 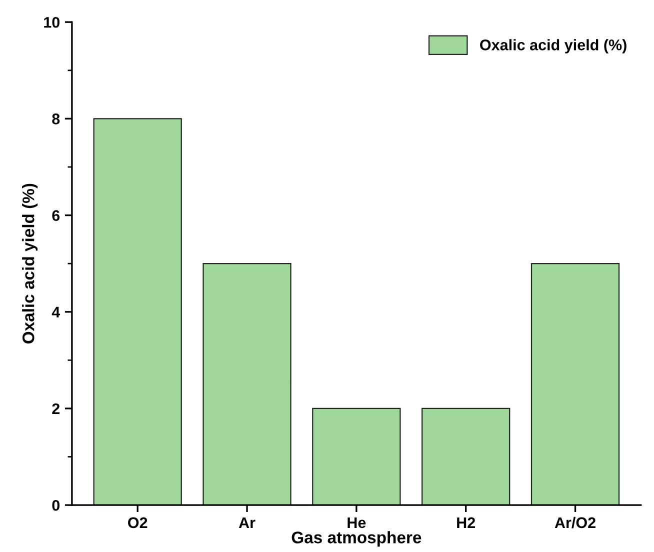 What do you see at coordinates (138, 522) in the screenshot?
I see `x-tick-label: O2` at bounding box center [138, 522].